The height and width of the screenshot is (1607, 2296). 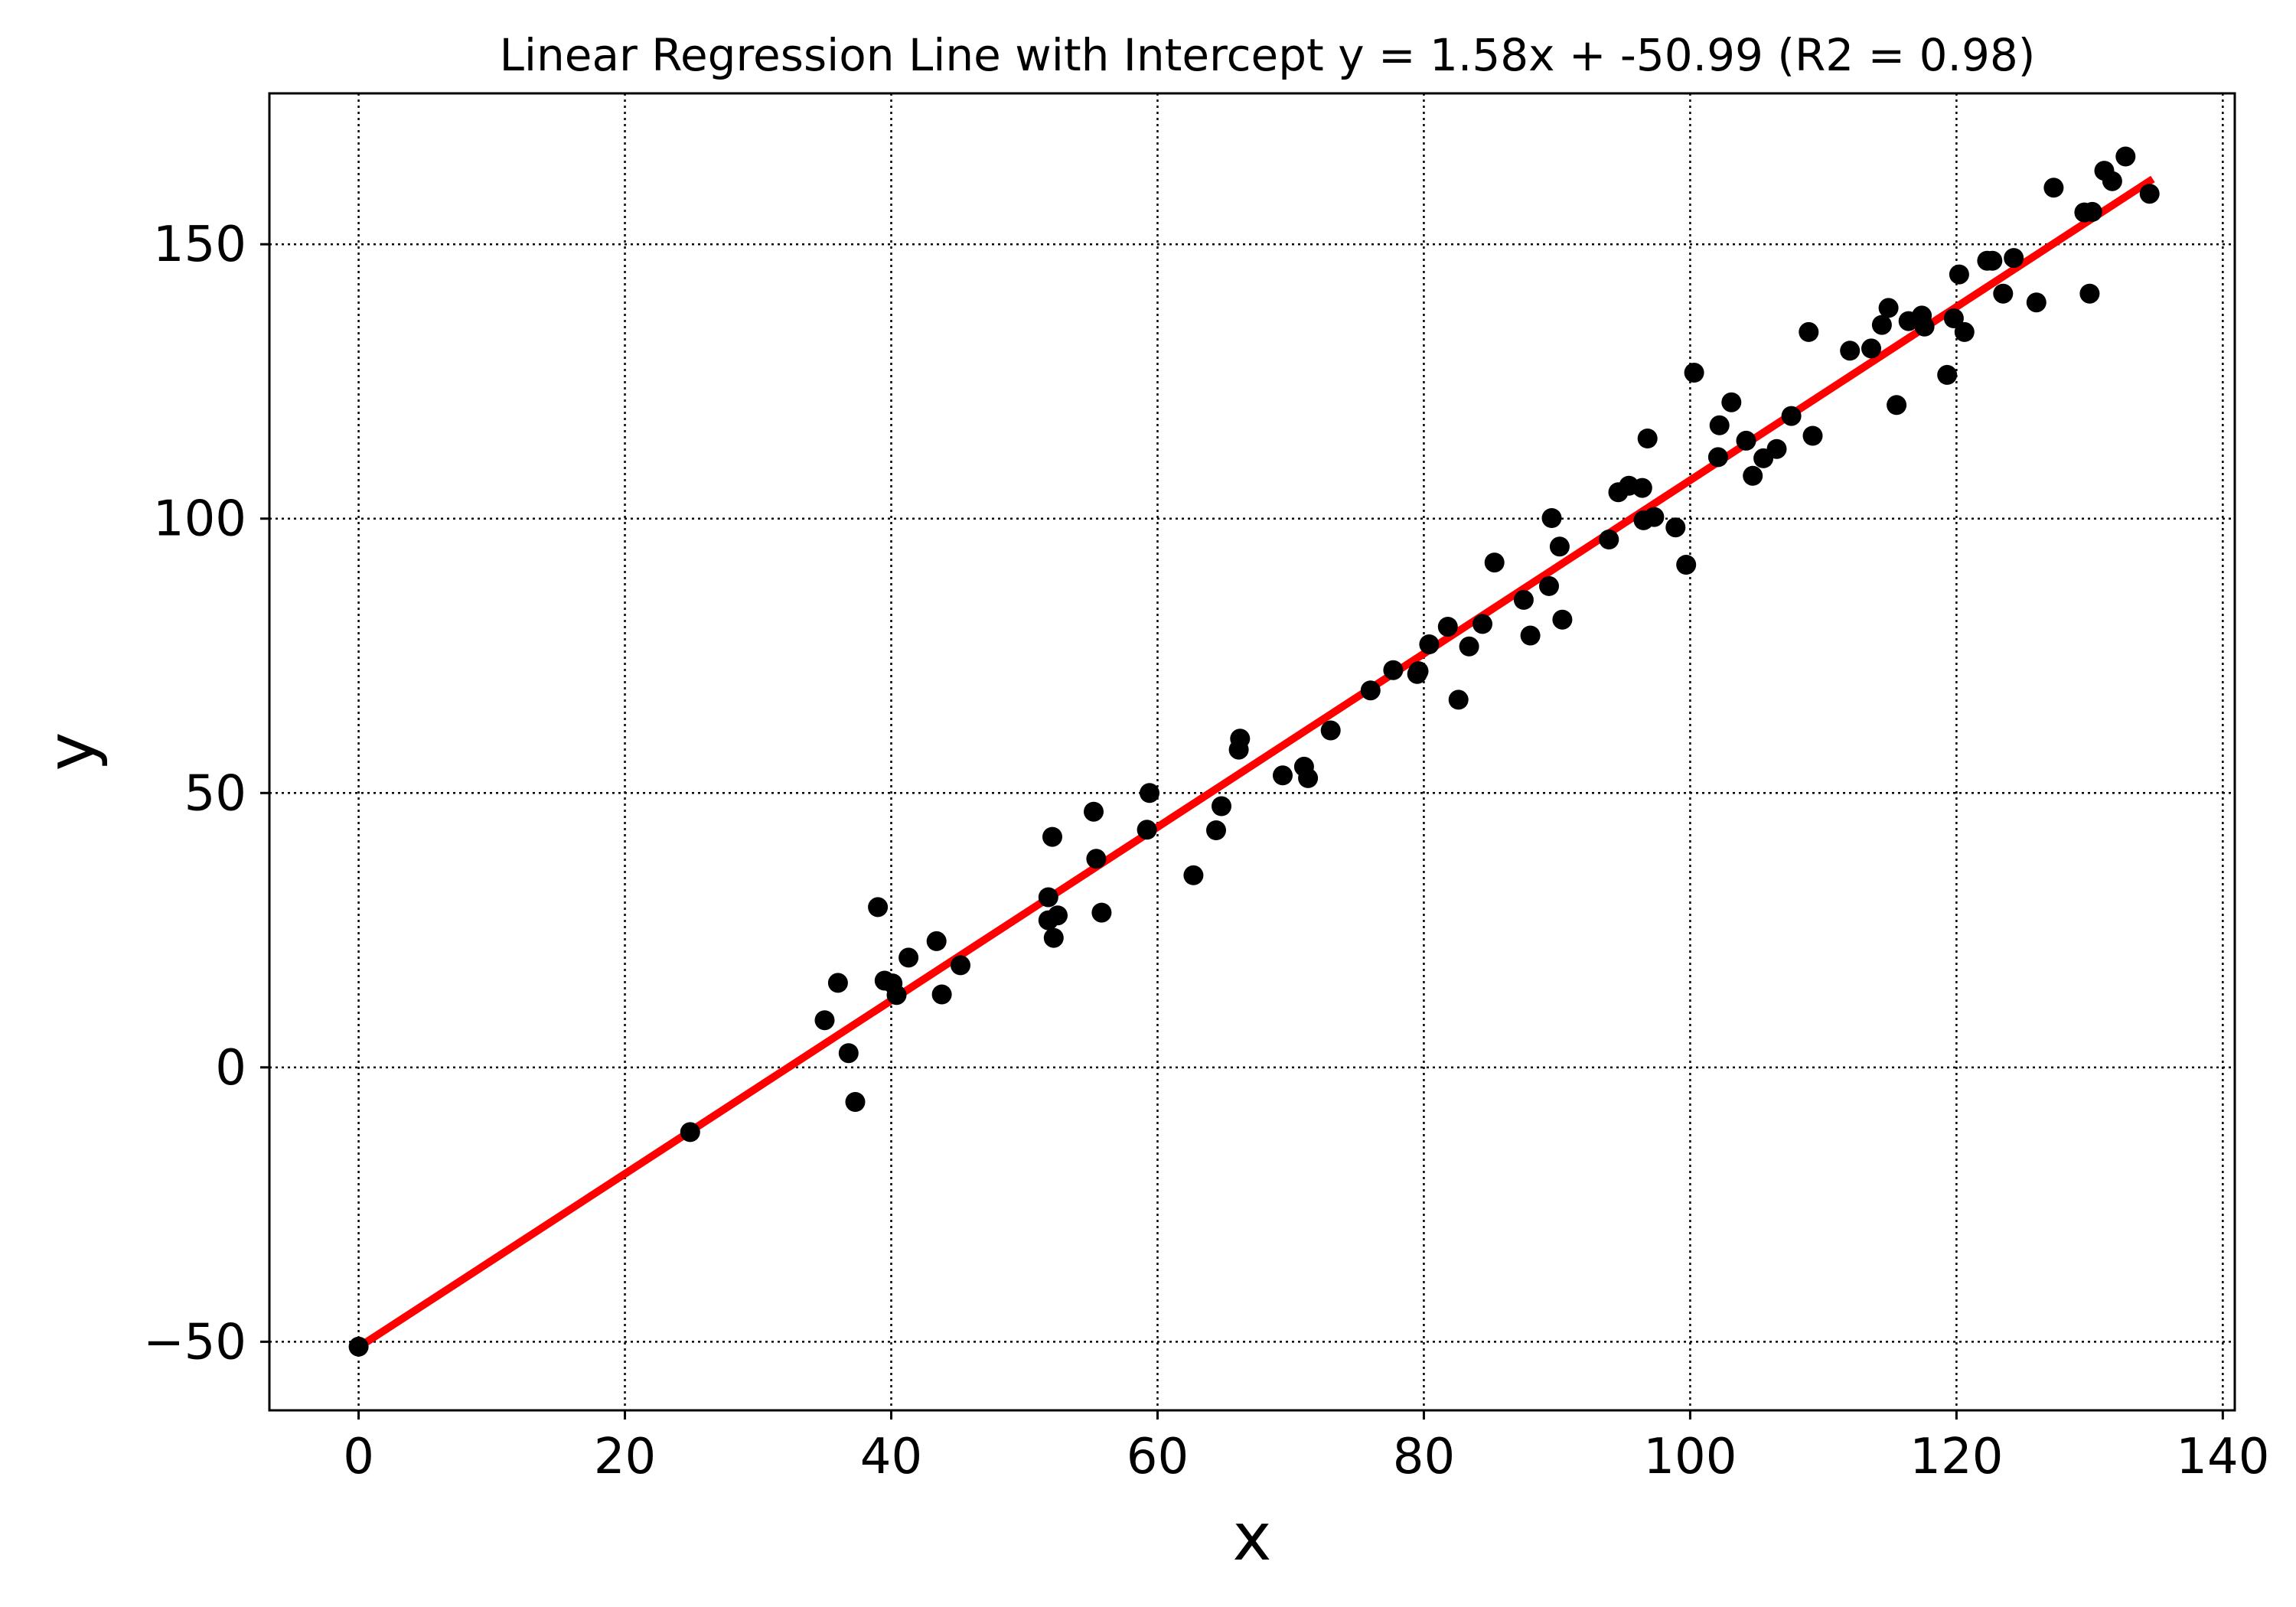 What do you see at coordinates (1424, 1457) in the screenshot?
I see `x-tick-label: 80` at bounding box center [1424, 1457].